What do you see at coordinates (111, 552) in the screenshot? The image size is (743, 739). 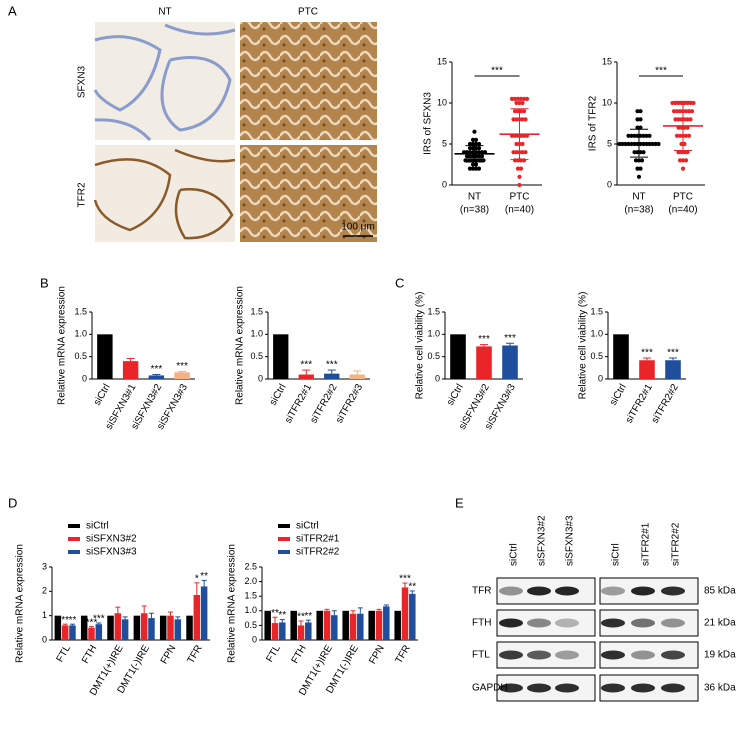 I see `legend-label: siSFXN3#3` at bounding box center [111, 552].